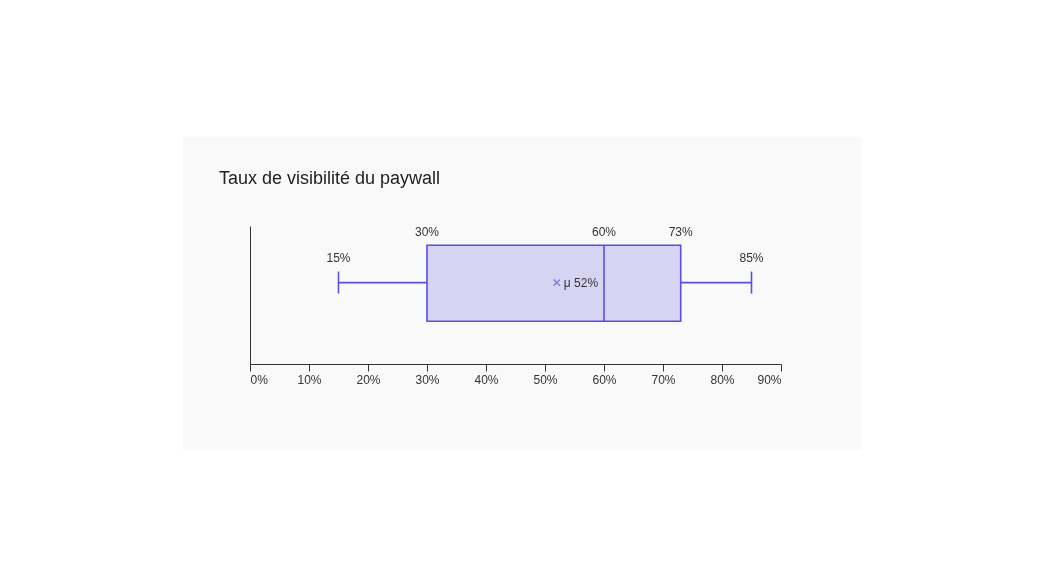 This screenshot has width=1044, height=587. Describe the element at coordinates (769, 379) in the screenshot. I see `x-tick-label: 90%` at that location.